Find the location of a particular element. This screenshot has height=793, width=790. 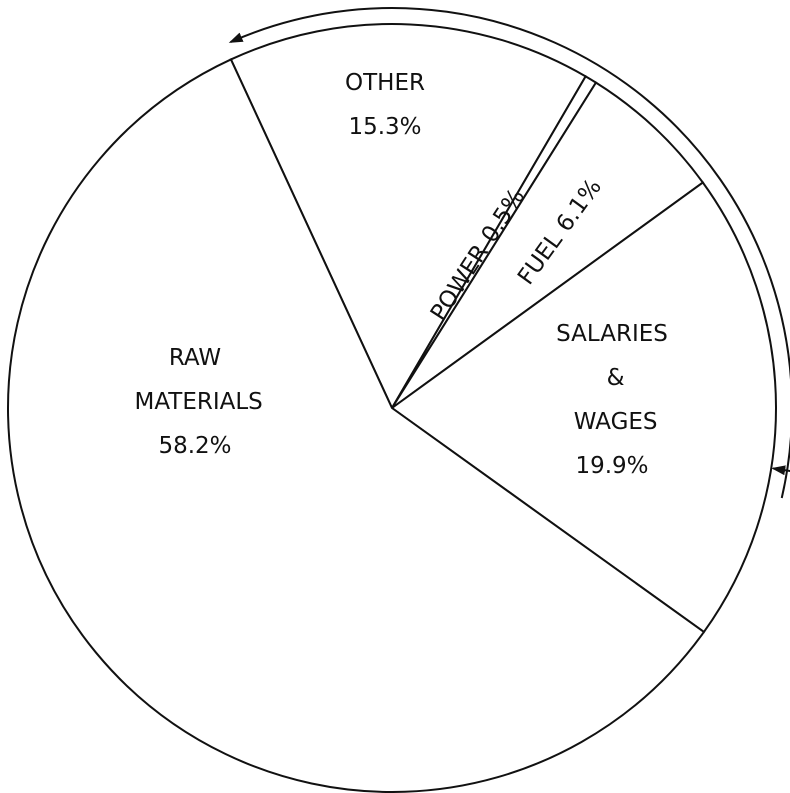

category-line: WAGES is located at coordinates (611, 422).